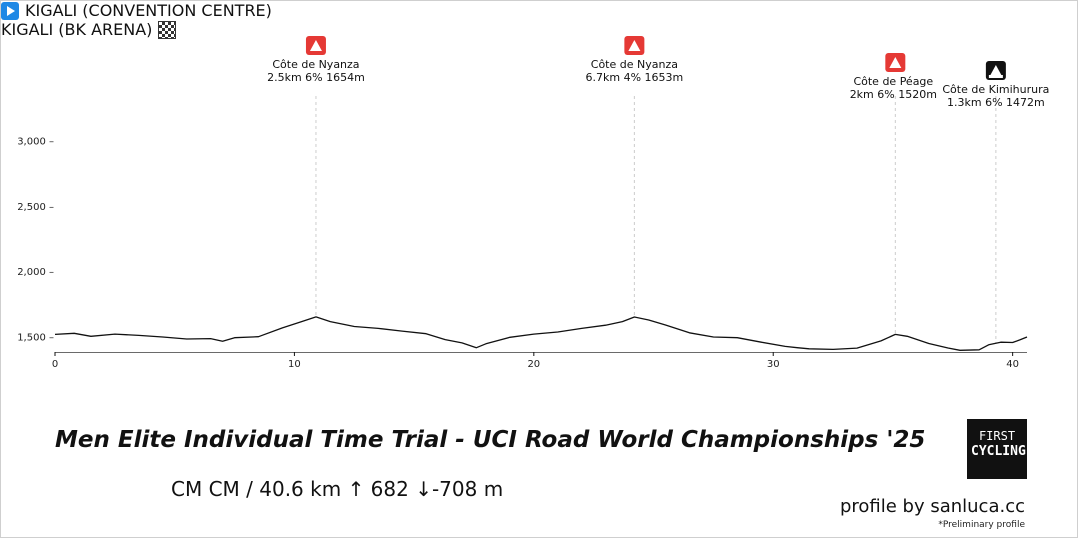 The width and height of the screenshot is (1080, 540). Describe the element at coordinates (316, 77) in the screenshot. I see `climb-details-0: 2.5km 6% 1654m` at that location.